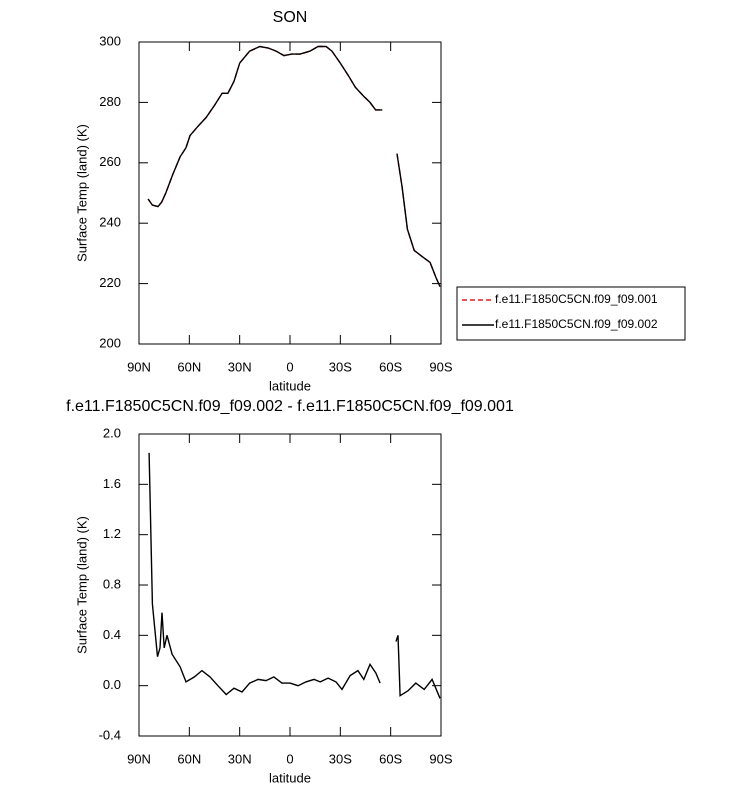 This screenshot has width=733, height=795. I want to click on y-tick-label: 220, so click(110, 282).